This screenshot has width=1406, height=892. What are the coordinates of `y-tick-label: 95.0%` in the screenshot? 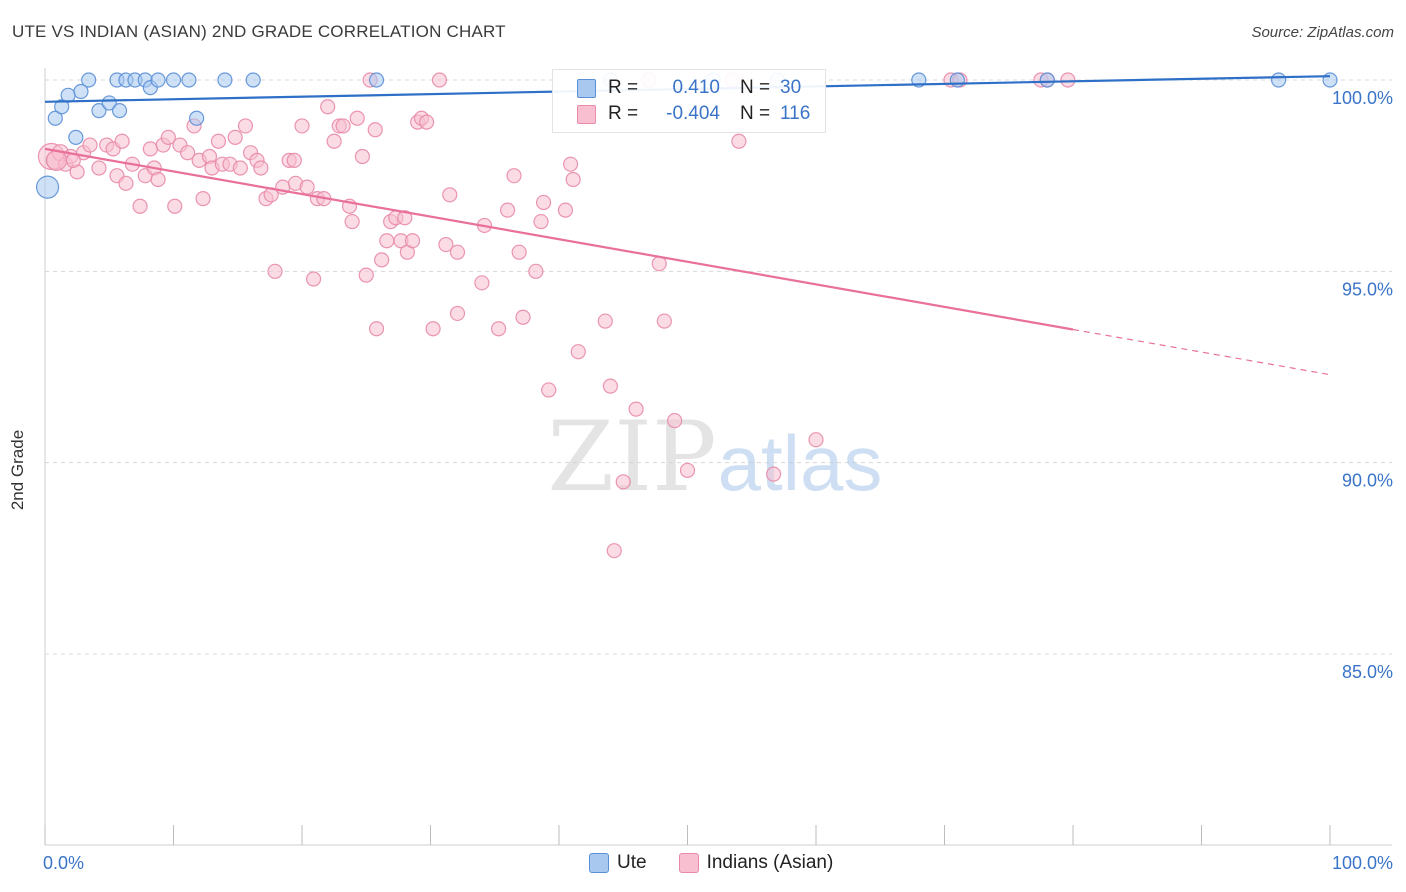 It's located at (1367, 289).